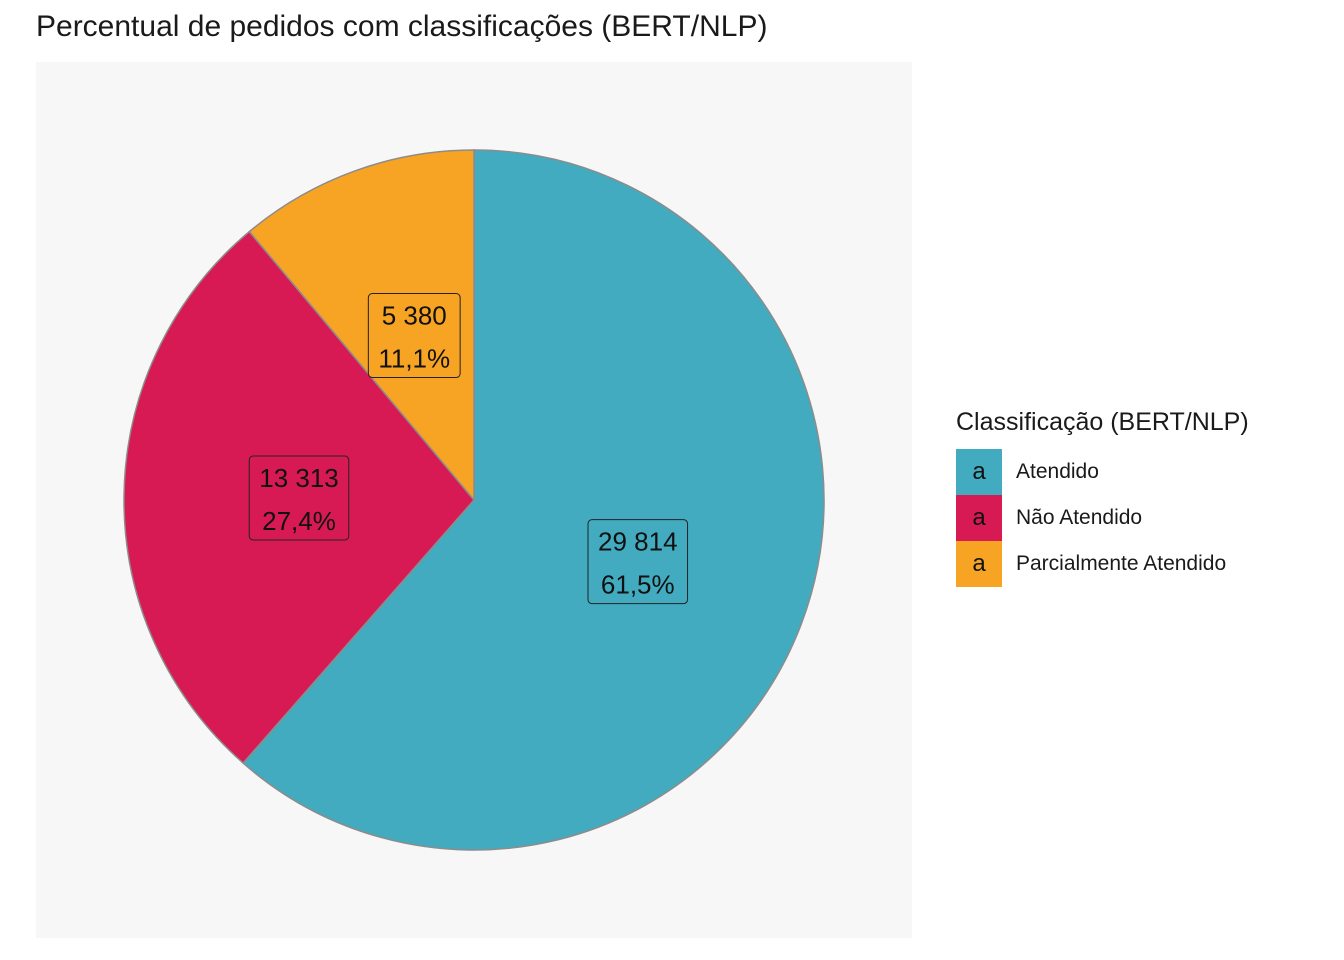 The width and height of the screenshot is (1344, 960). I want to click on data-label-atendido: 29 814 61,5%, so click(638, 562).